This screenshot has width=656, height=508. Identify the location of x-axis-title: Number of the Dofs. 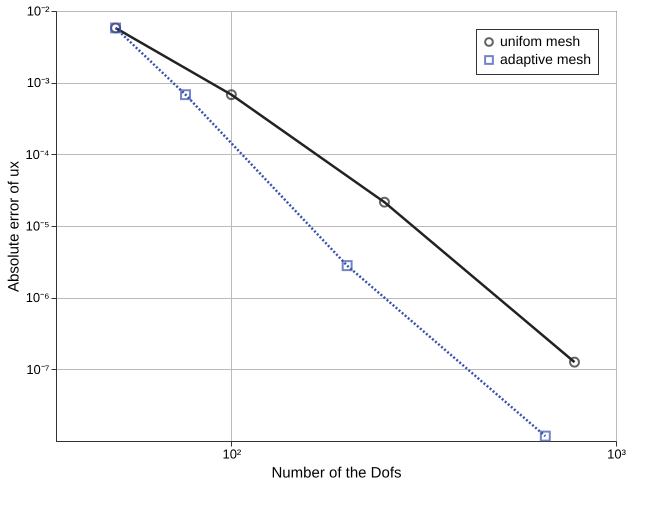
(336, 473).